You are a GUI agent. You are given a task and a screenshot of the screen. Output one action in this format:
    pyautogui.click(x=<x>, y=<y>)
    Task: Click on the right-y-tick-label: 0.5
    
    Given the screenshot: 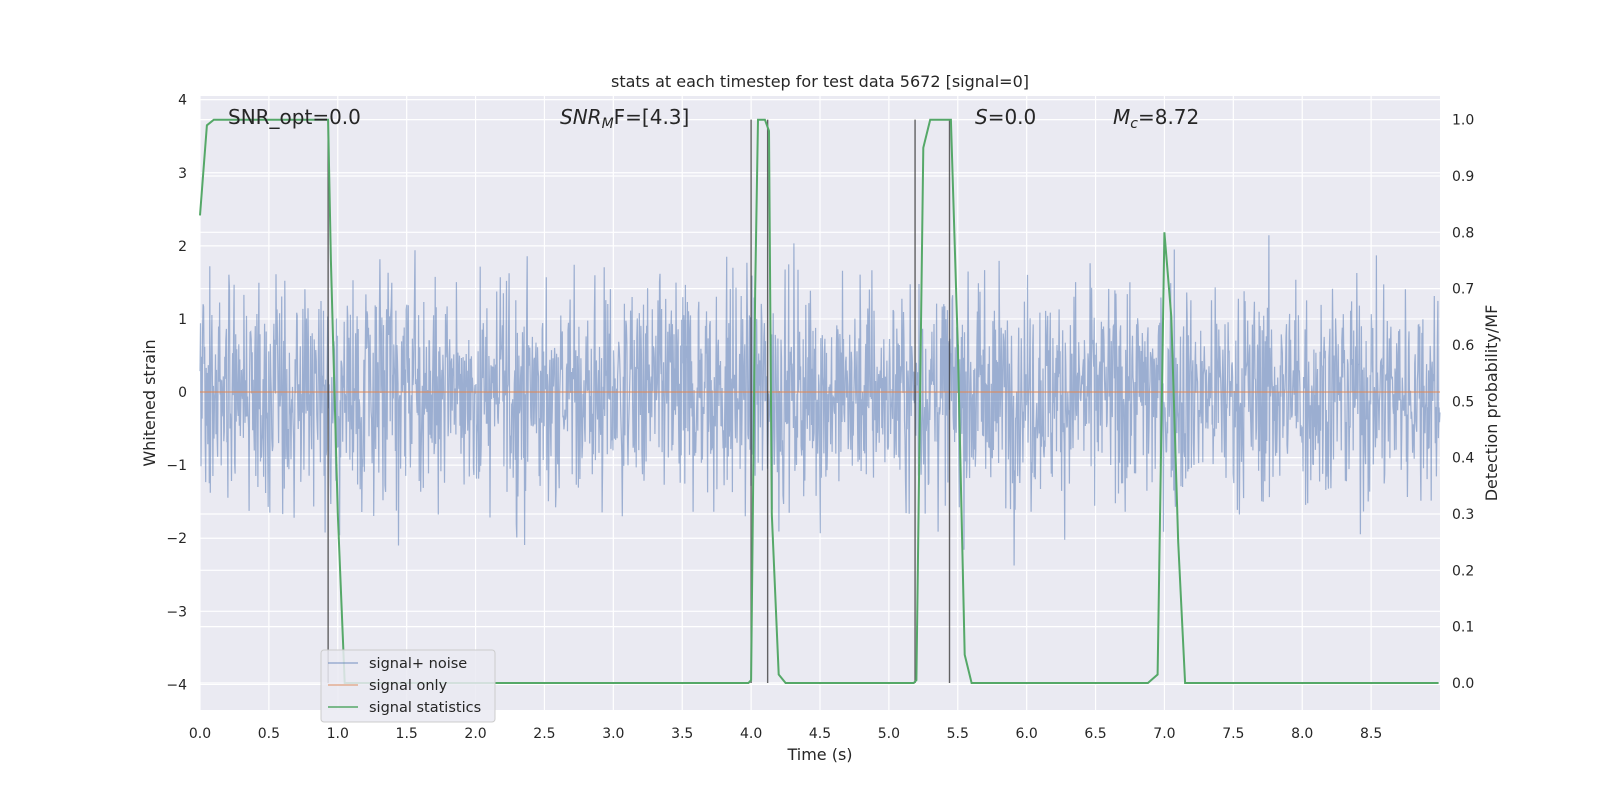 What is the action you would take?
    pyautogui.click(x=1463, y=402)
    